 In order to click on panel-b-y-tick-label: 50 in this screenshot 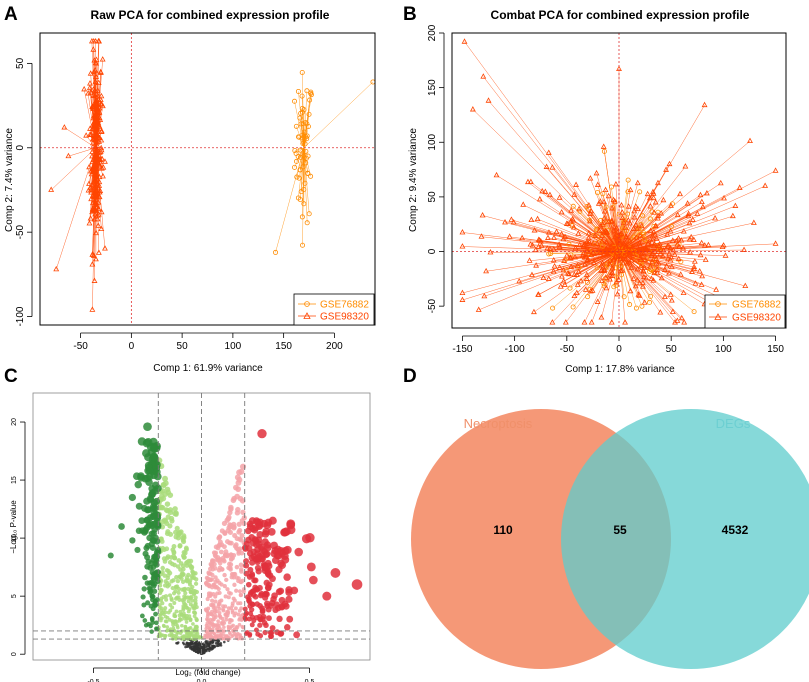, I will do `click(432, 197)`.